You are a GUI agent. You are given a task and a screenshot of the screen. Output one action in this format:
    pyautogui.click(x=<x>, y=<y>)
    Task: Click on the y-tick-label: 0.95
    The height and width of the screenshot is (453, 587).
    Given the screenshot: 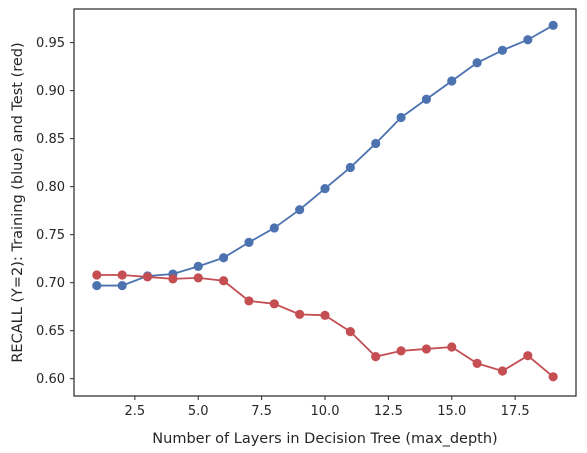 What is the action you would take?
    pyautogui.click(x=50, y=43)
    